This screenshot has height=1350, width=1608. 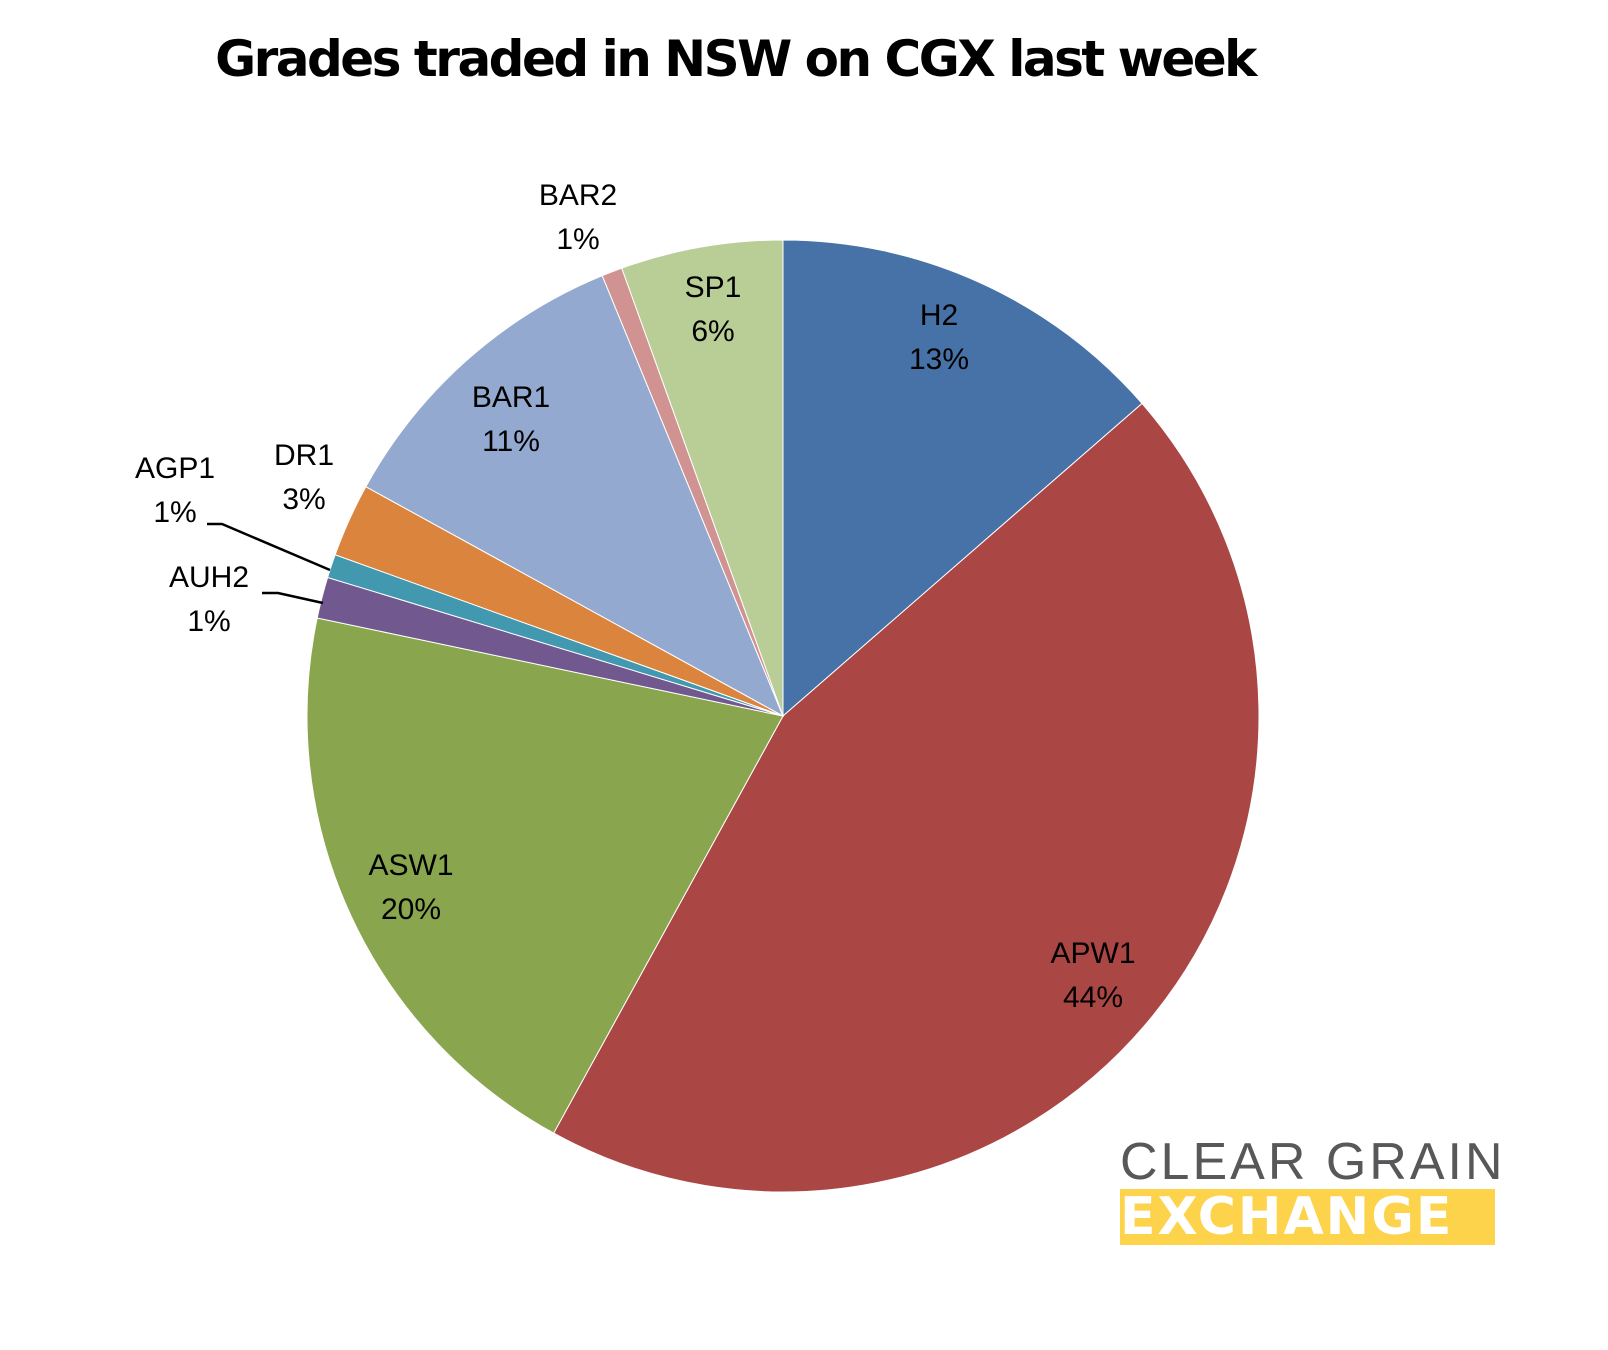 I want to click on label-name: DR1, so click(x=304, y=455).